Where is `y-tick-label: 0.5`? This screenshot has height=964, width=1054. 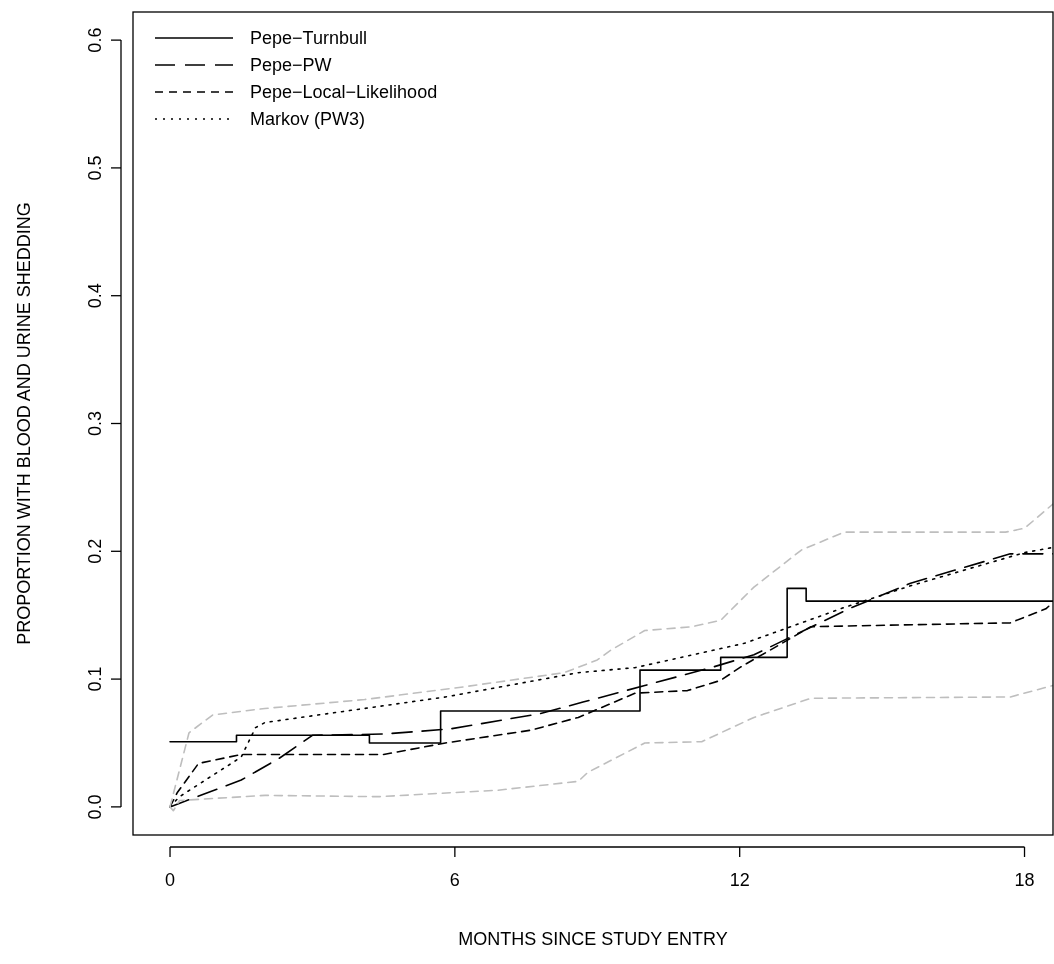
y-tick-label: 0.5 is located at coordinates (95, 168).